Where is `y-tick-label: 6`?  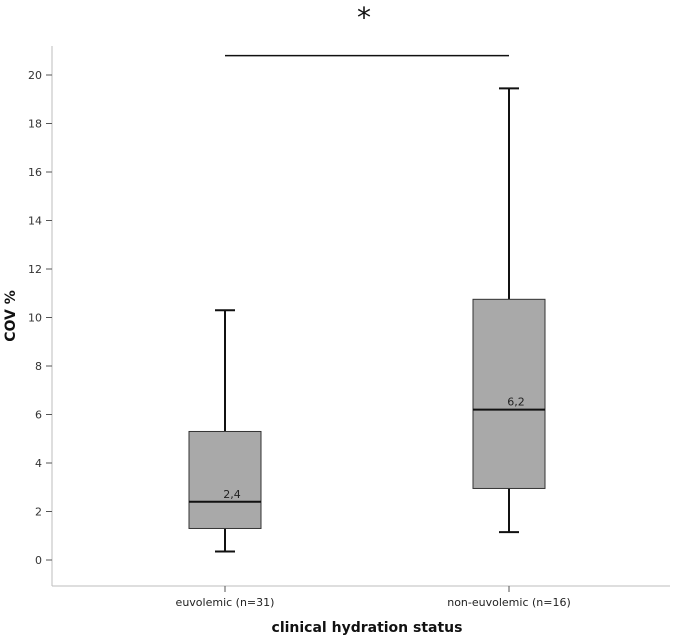 y-tick-label: 6 is located at coordinates (38, 415).